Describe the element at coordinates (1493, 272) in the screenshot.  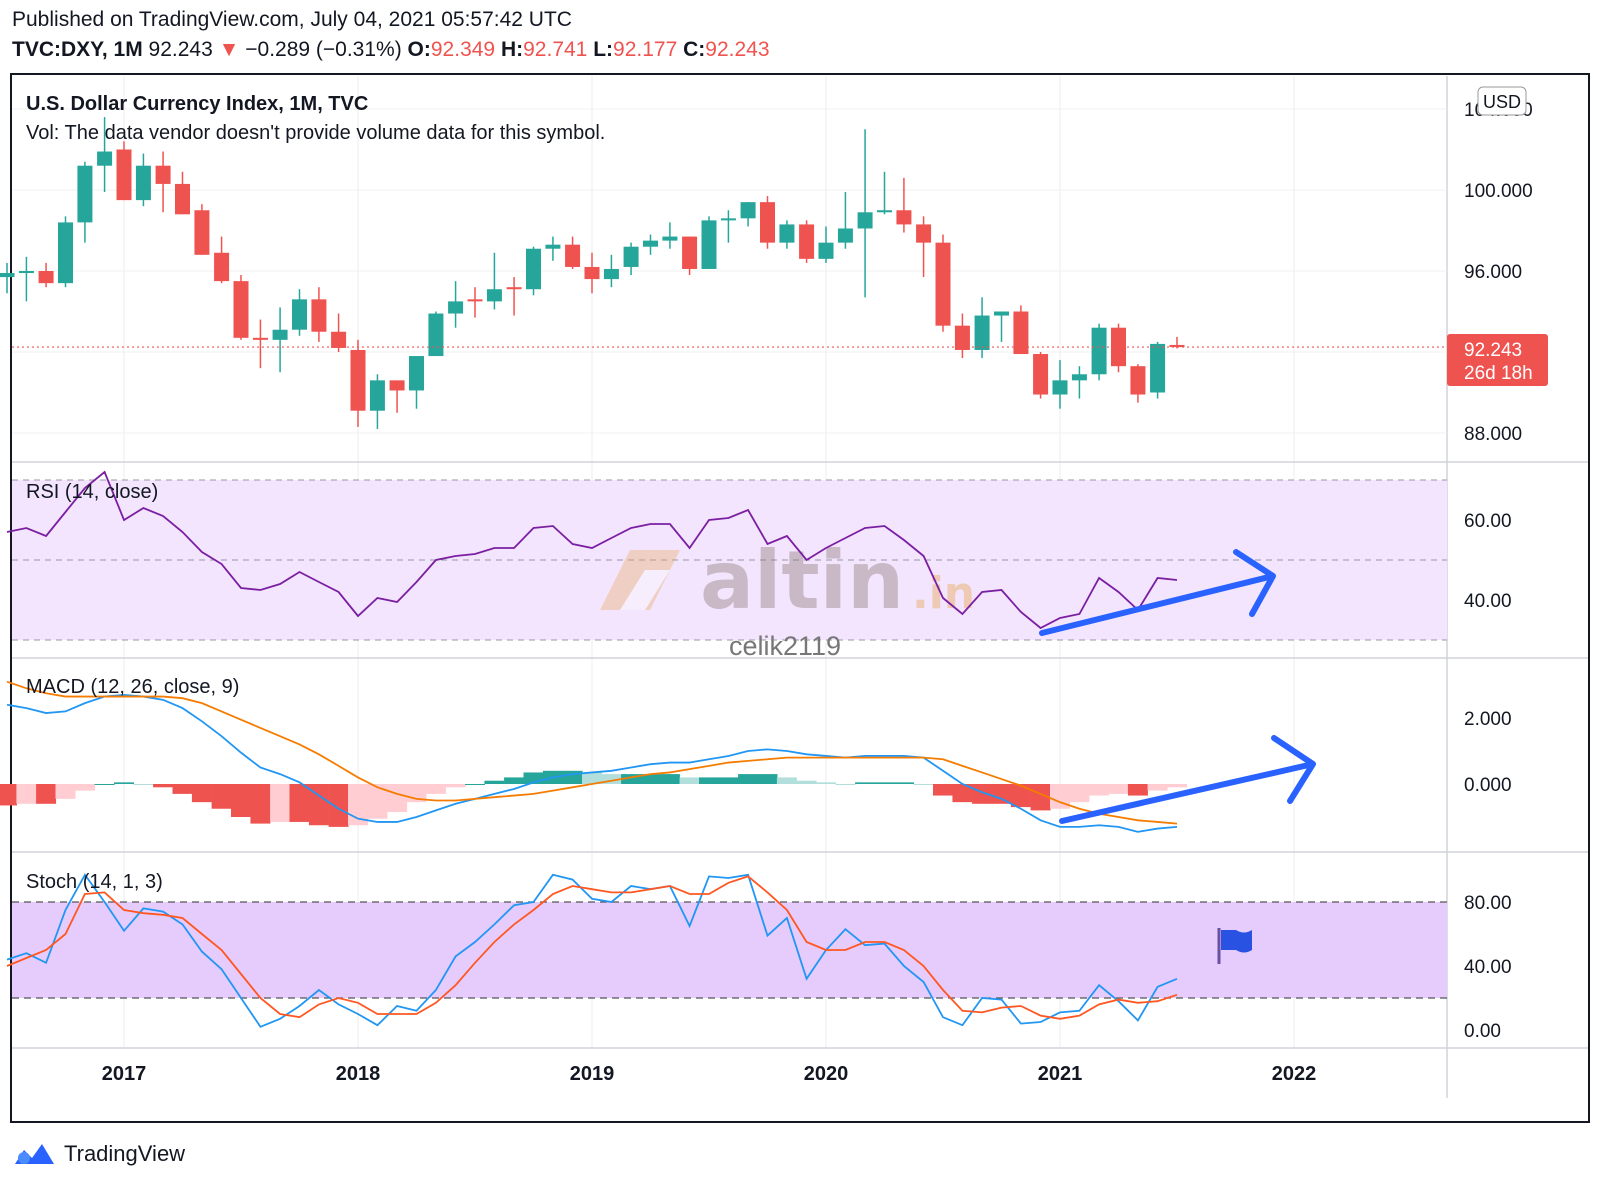
I see `y-tick-label: 96.000` at that location.